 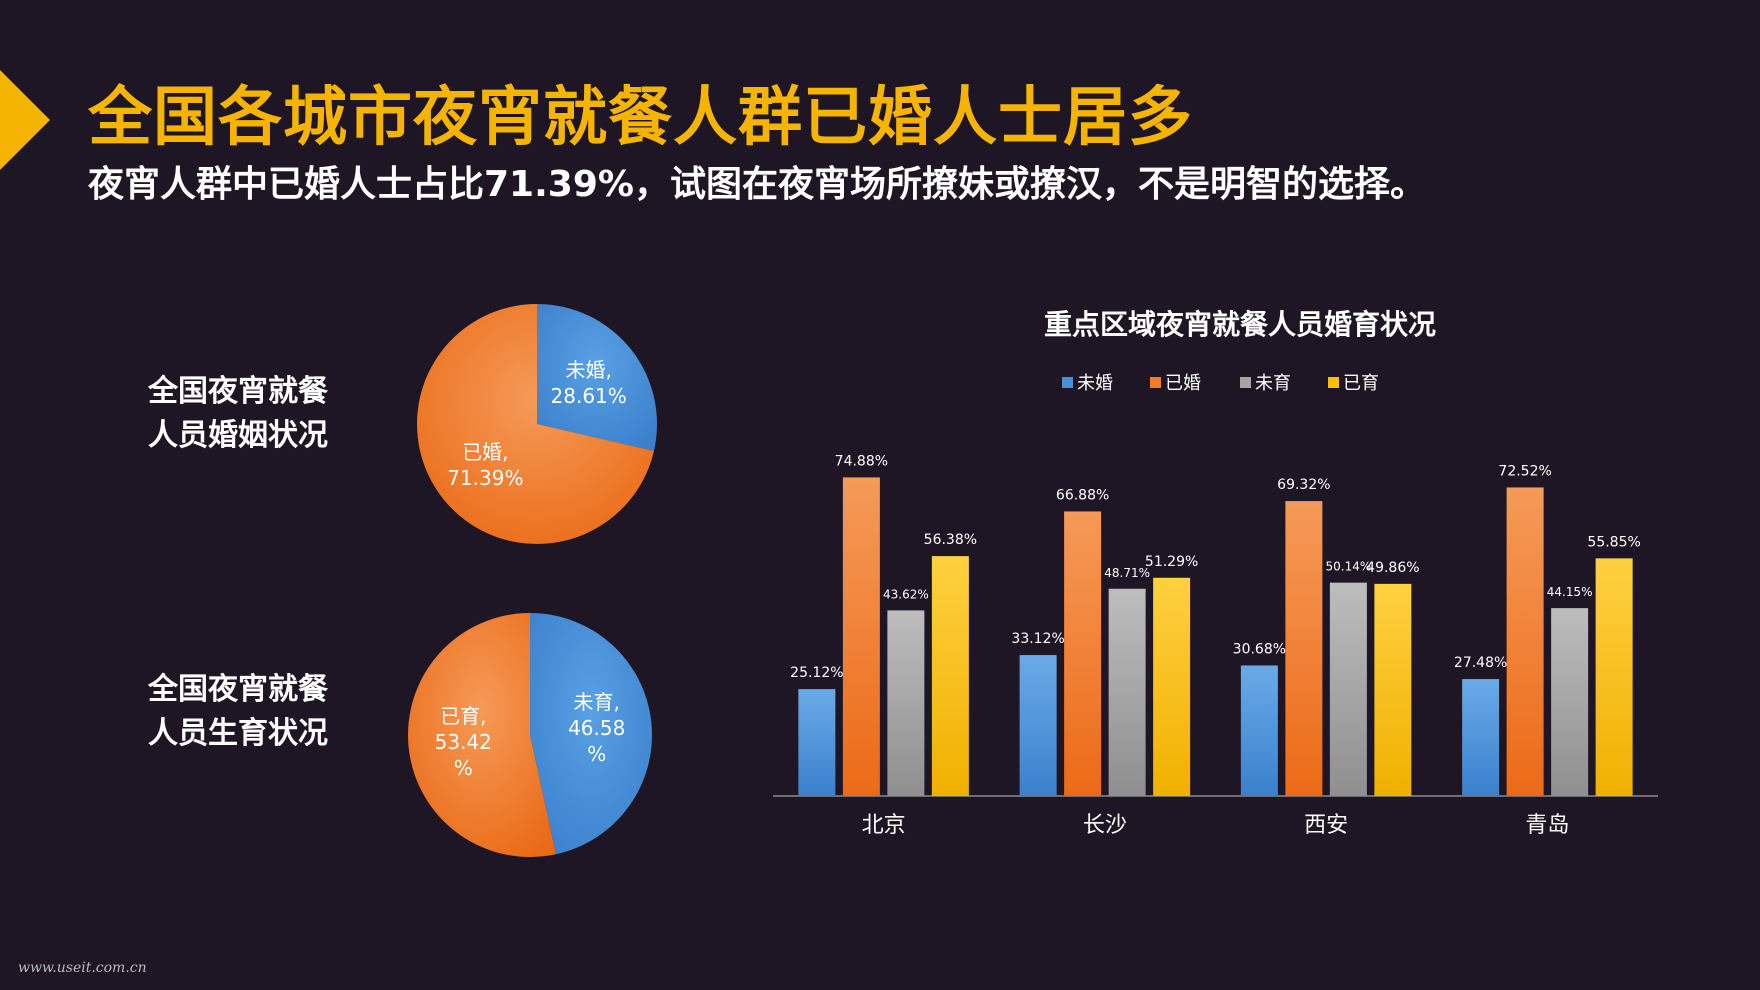 I want to click on childless-slice-label: 46.58, so click(x=596, y=728).